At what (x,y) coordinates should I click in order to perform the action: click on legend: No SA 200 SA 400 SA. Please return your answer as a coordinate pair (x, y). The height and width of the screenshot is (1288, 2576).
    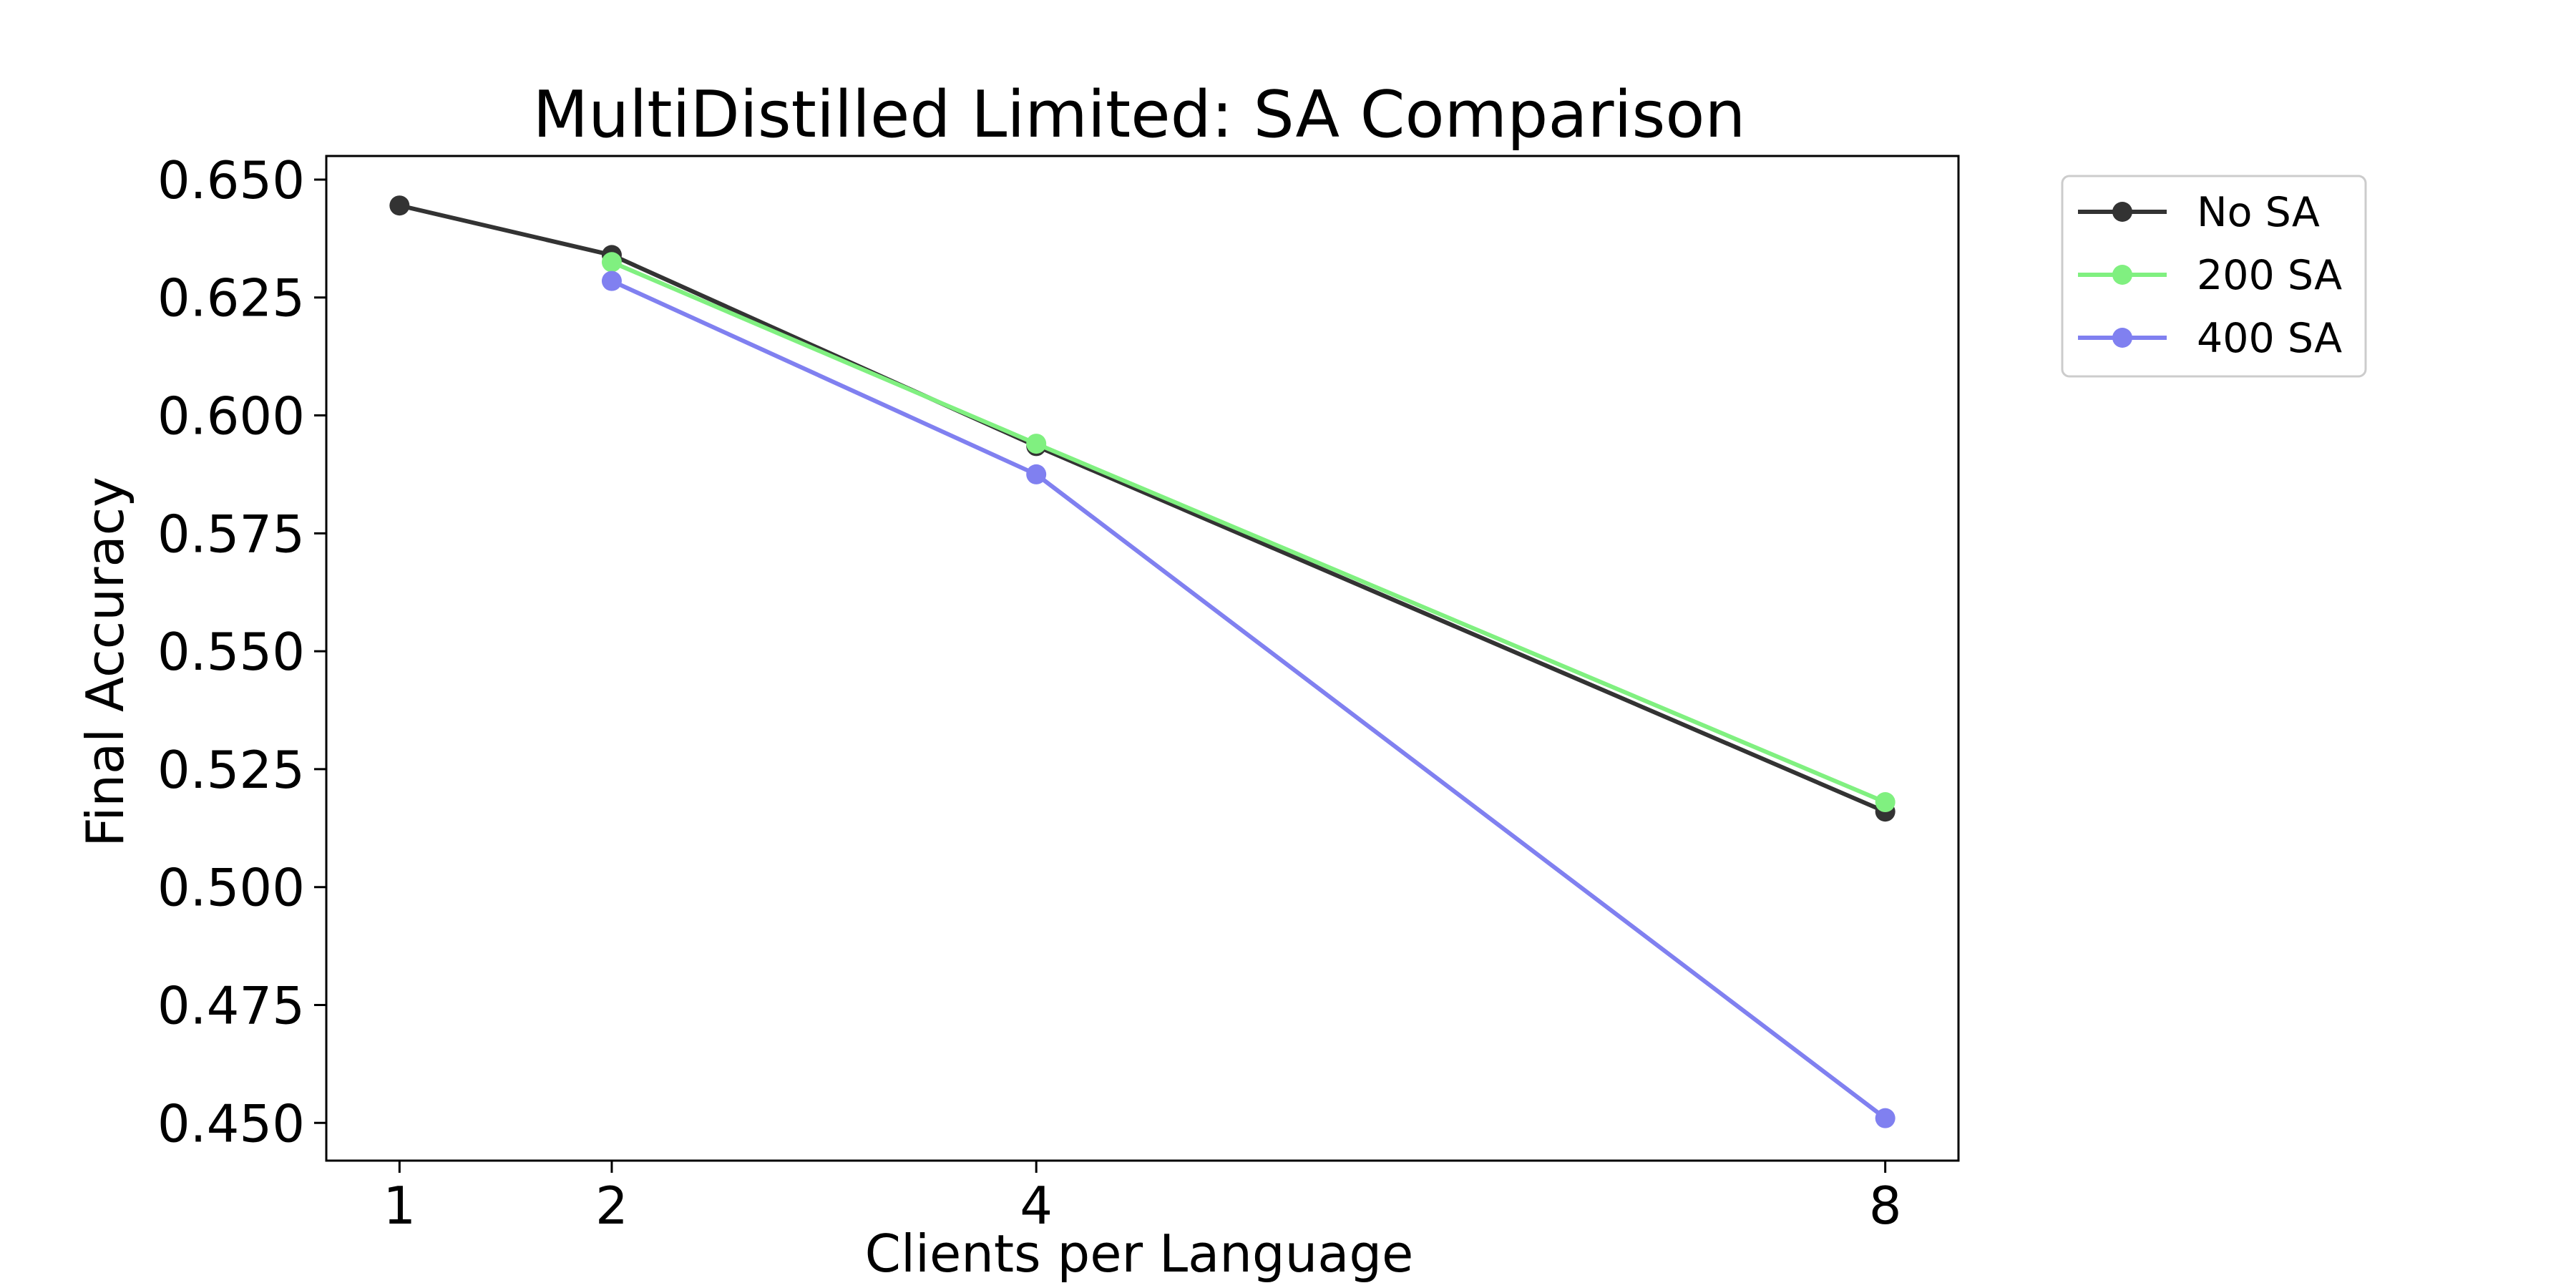
    Looking at the image, I should click on (2214, 276).